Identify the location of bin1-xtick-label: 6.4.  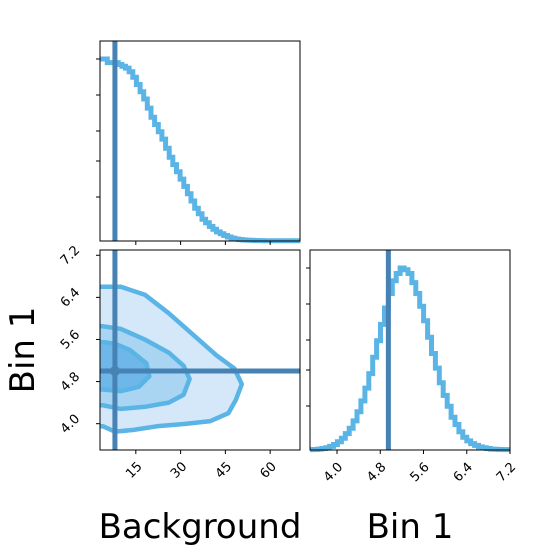
(463, 472).